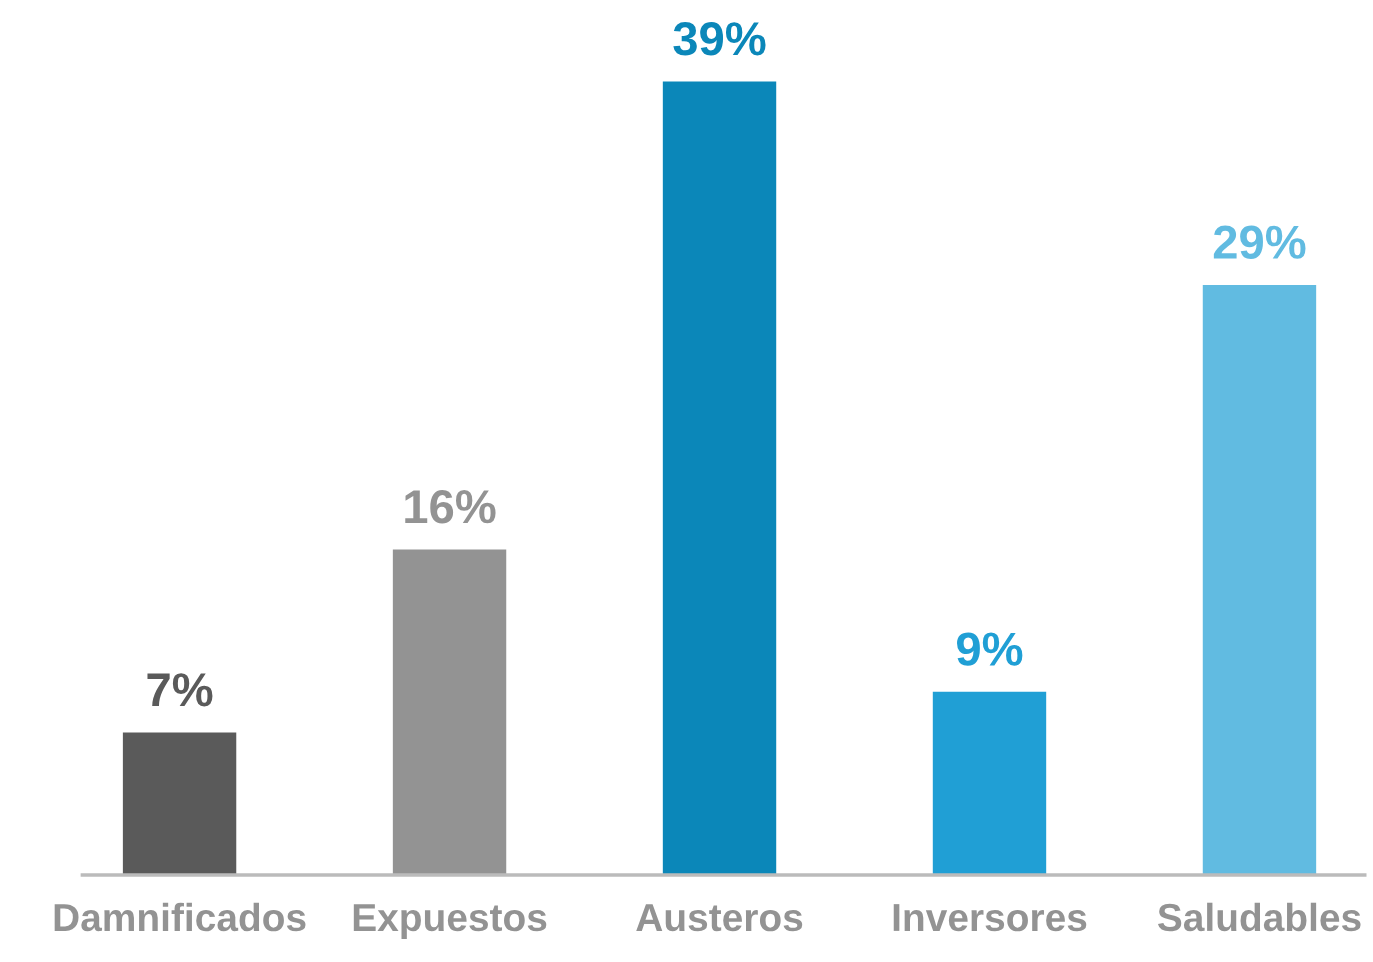  Describe the element at coordinates (1259, 917) in the screenshot. I see `x-tick-label: Saludables` at that location.